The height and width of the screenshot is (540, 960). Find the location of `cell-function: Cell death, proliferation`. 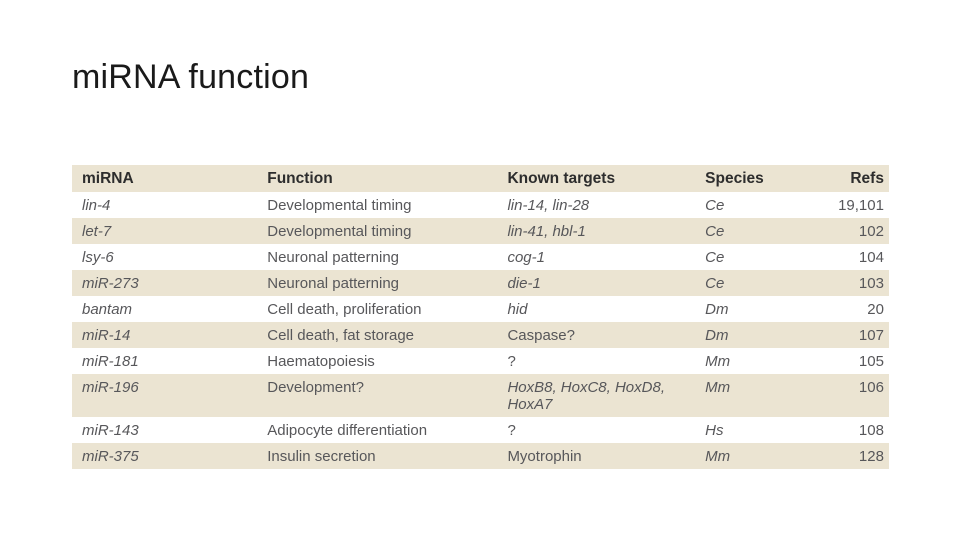

cell-function: Cell death, proliferation is located at coordinates (344, 309).